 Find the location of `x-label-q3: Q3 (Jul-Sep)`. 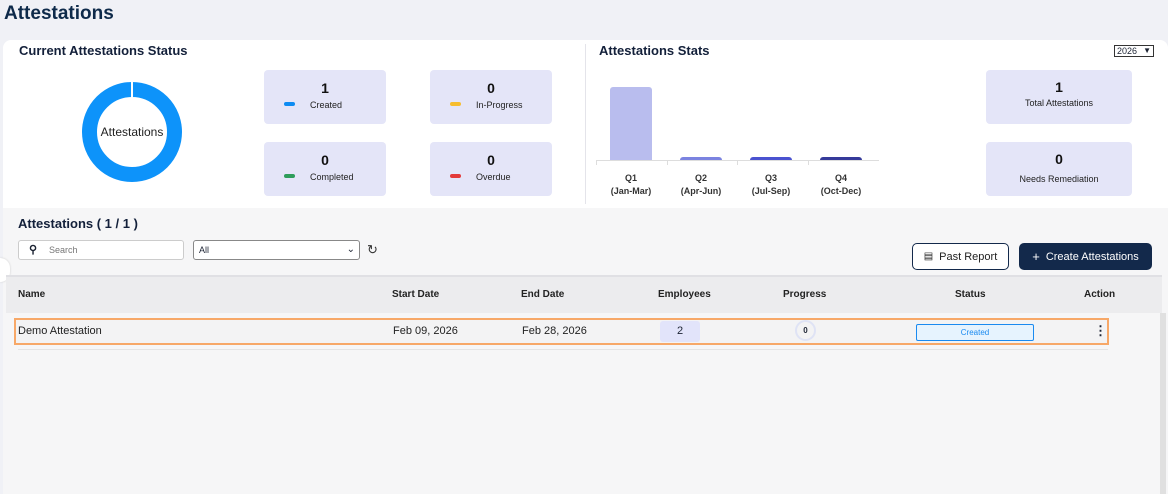

x-label-q3: Q3 (Jul-Sep) is located at coordinates (771, 184).